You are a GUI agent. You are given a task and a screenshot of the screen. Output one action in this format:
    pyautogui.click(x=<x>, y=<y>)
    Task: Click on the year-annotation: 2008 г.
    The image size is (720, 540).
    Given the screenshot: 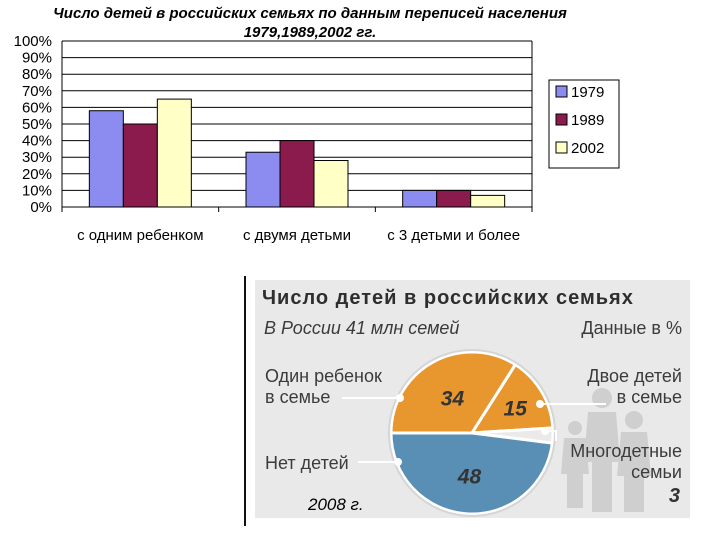 What is the action you would take?
    pyautogui.click(x=336, y=504)
    